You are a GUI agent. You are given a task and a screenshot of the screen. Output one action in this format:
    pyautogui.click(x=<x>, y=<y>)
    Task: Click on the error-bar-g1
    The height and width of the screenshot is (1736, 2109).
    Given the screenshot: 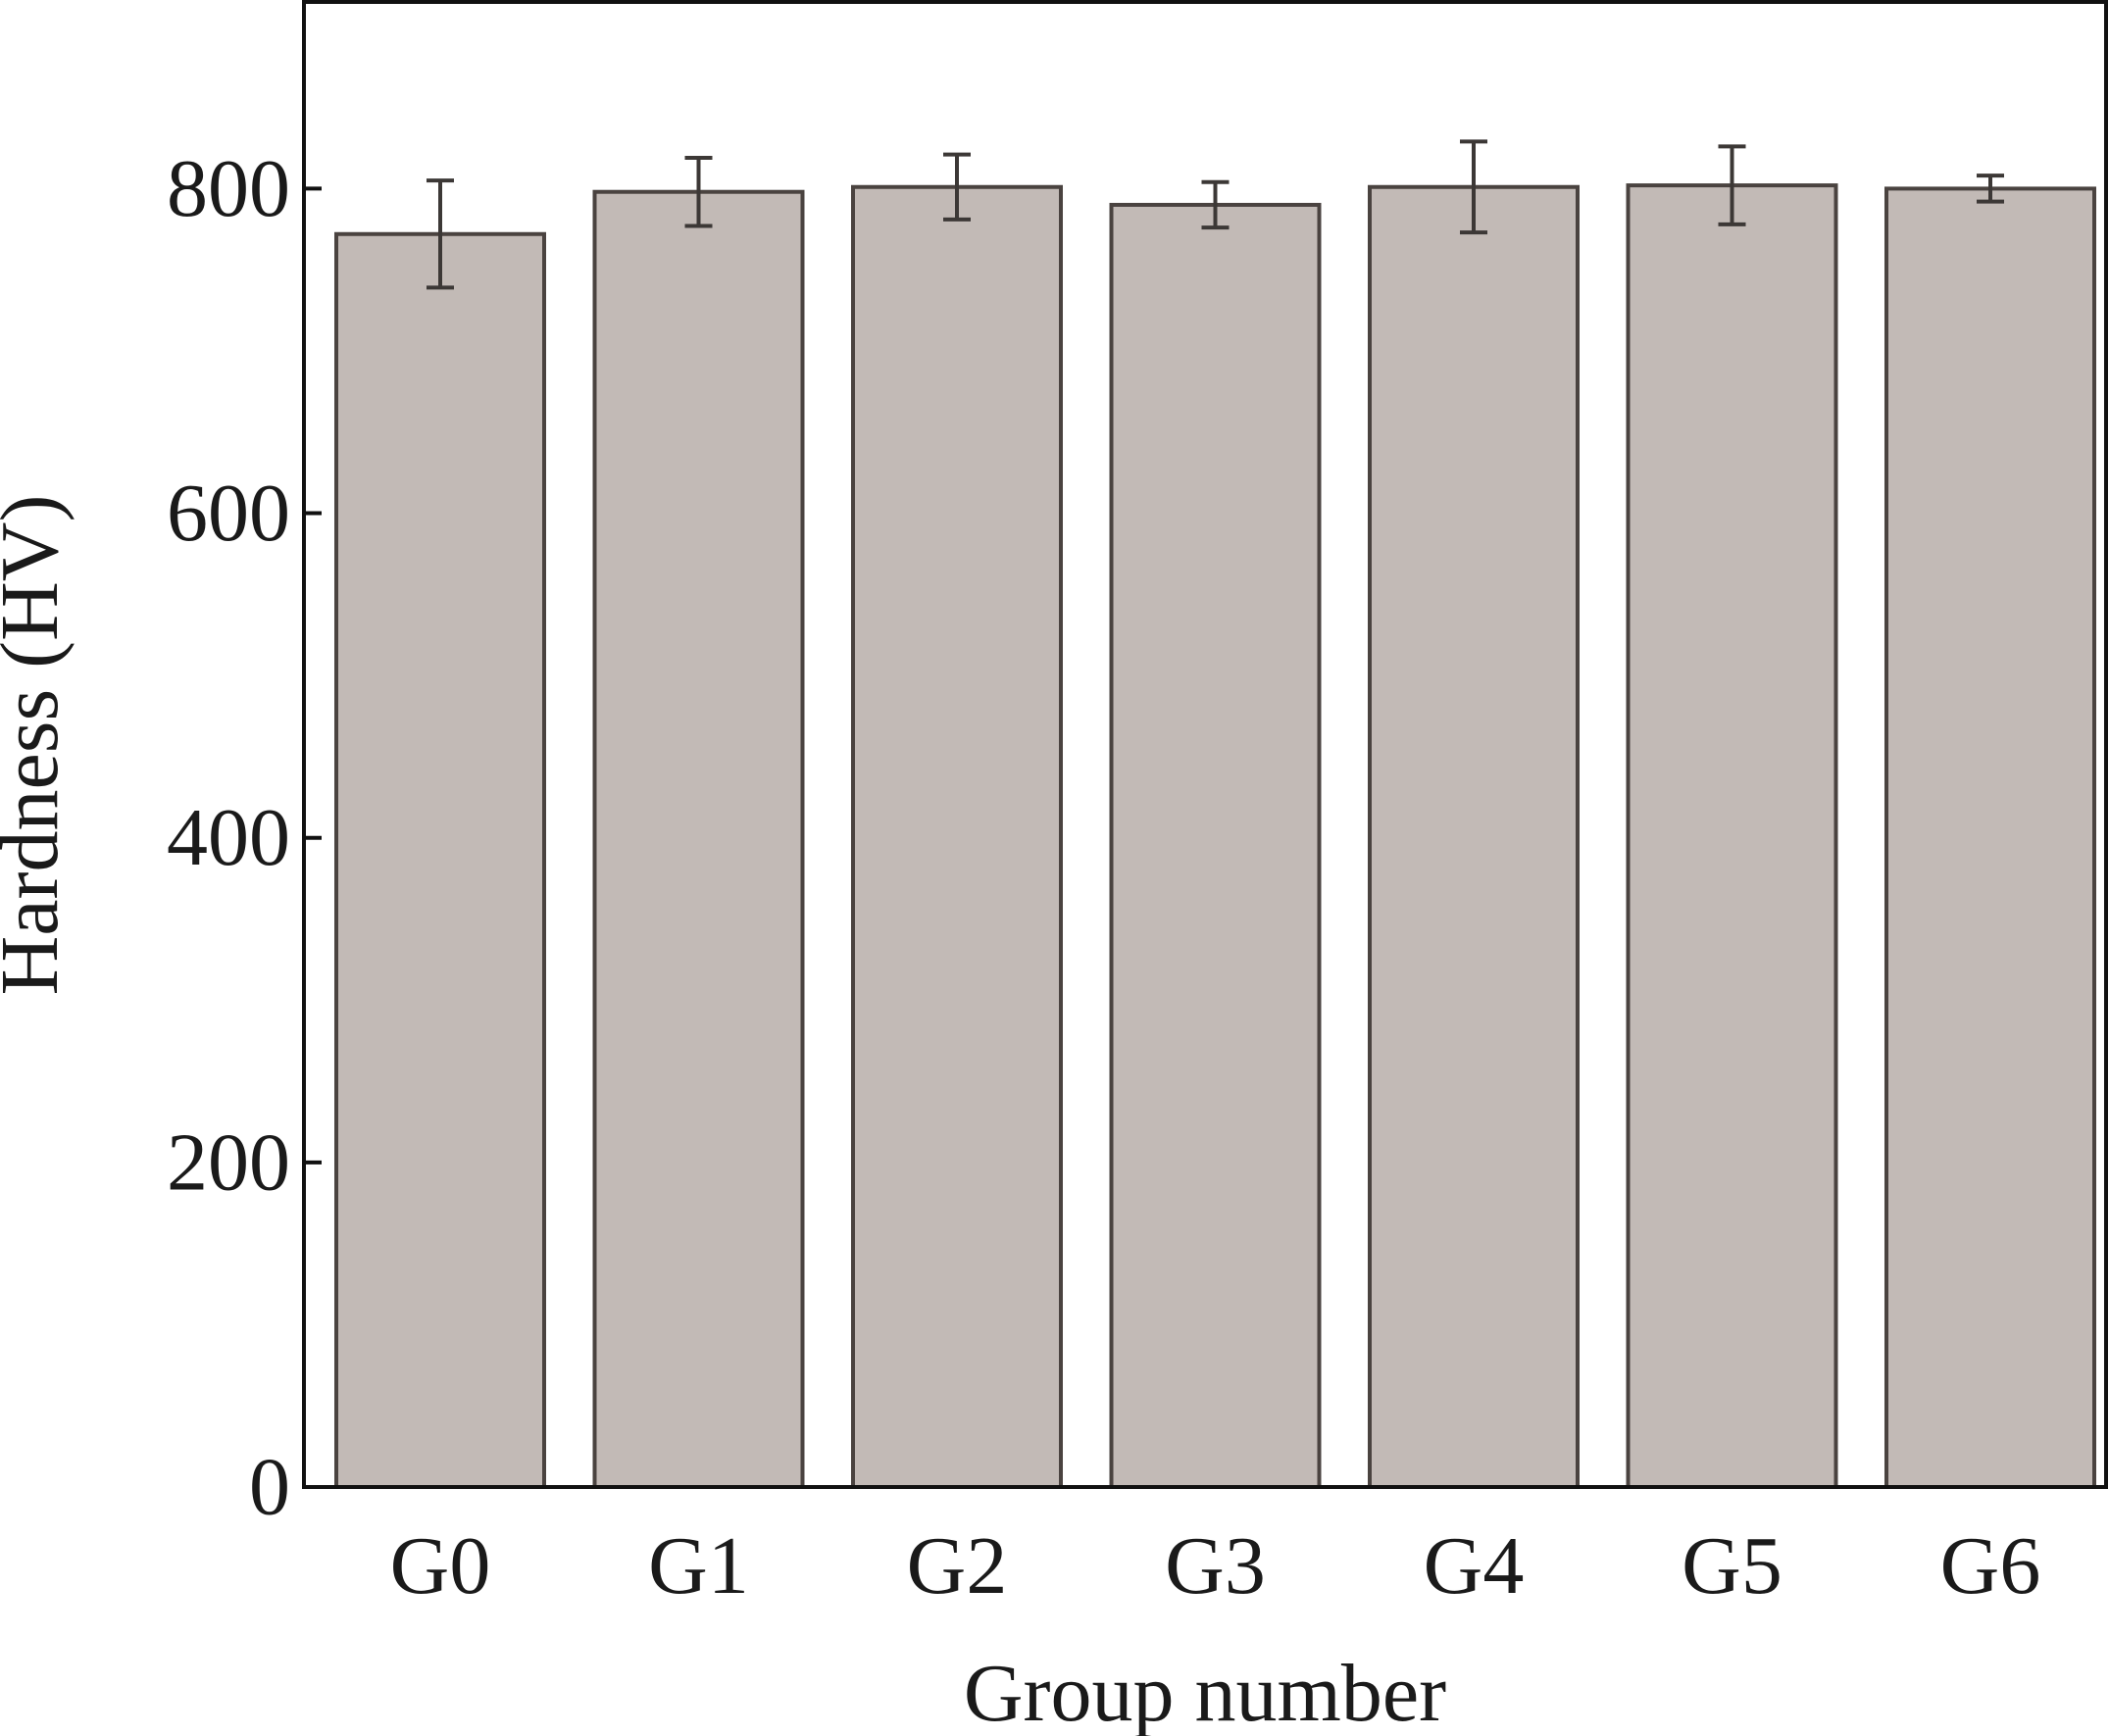 What is the action you would take?
    pyautogui.click(x=698, y=191)
    